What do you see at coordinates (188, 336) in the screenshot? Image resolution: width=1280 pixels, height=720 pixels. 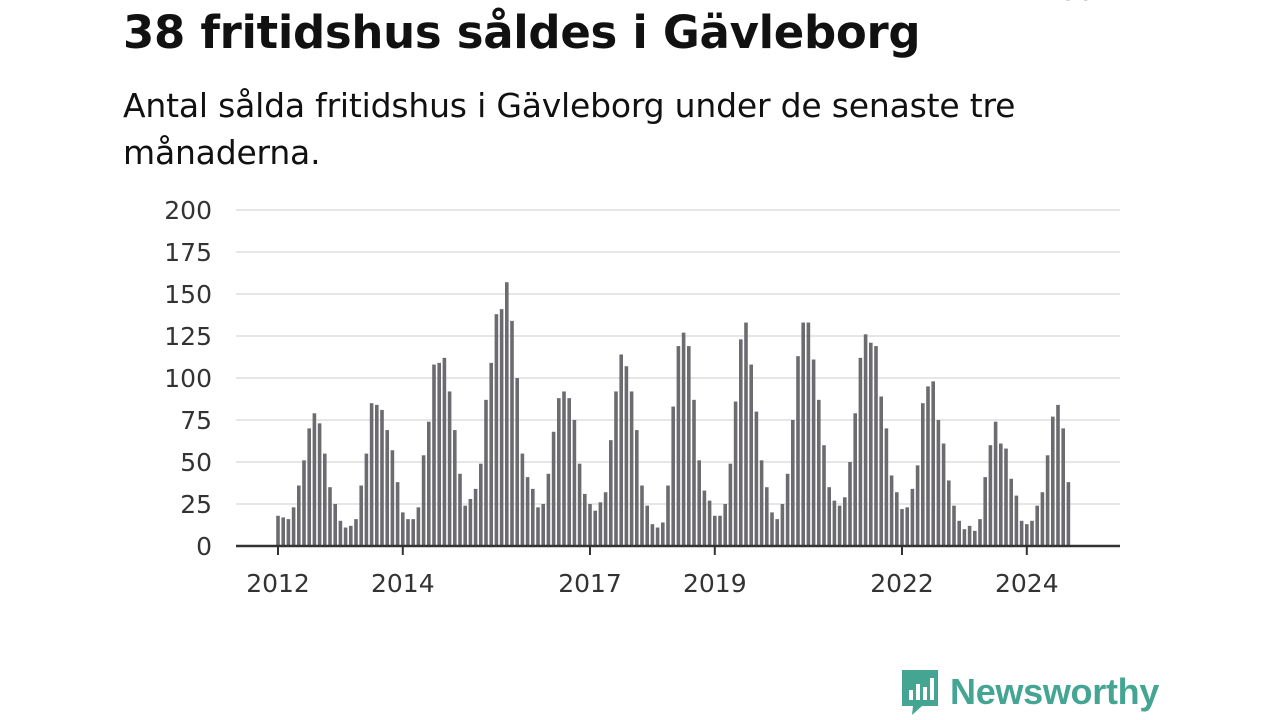 I see `y-tick-label: 125` at bounding box center [188, 336].